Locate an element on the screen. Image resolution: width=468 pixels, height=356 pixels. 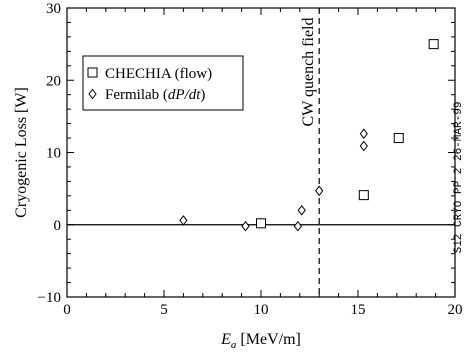
legend-label-fermilab: Fermilab (dP/dt) is located at coordinates (155, 95).